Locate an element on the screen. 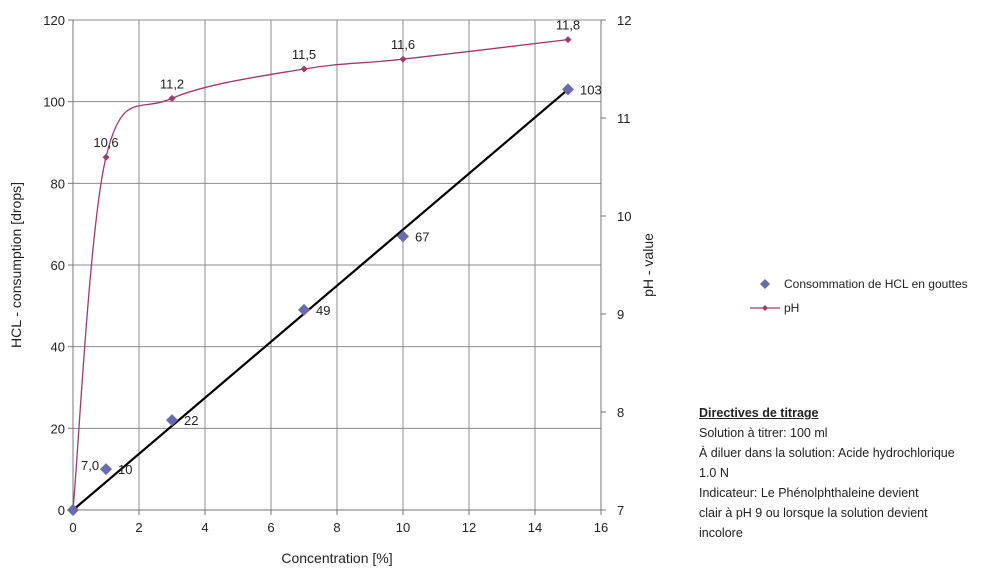 The image size is (997, 569). x-tick-label: 6 is located at coordinates (270, 527).